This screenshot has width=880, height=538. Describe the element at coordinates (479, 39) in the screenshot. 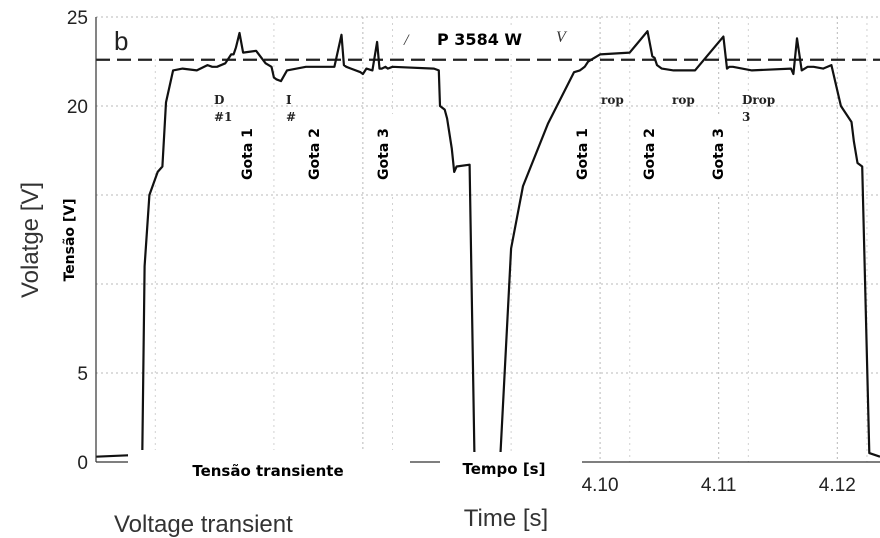

I see `chart-title: P 3584 W` at that location.